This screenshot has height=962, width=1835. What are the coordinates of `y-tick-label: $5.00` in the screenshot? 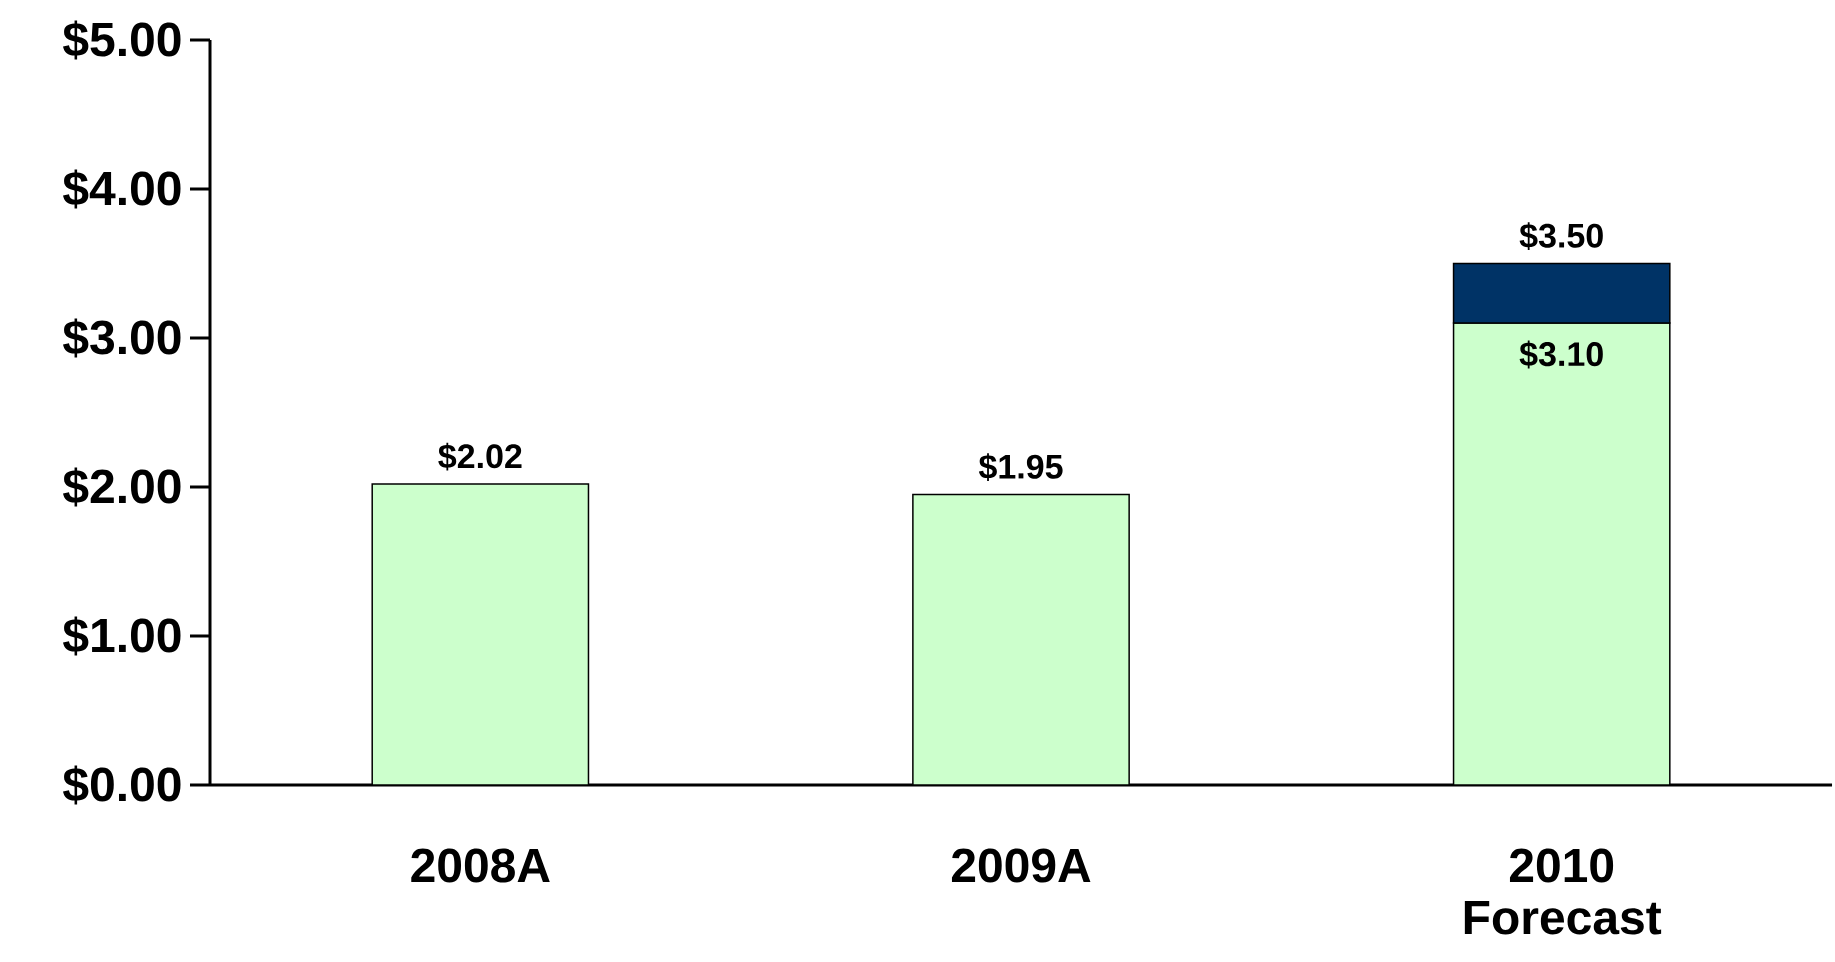 It's located at (122, 40).